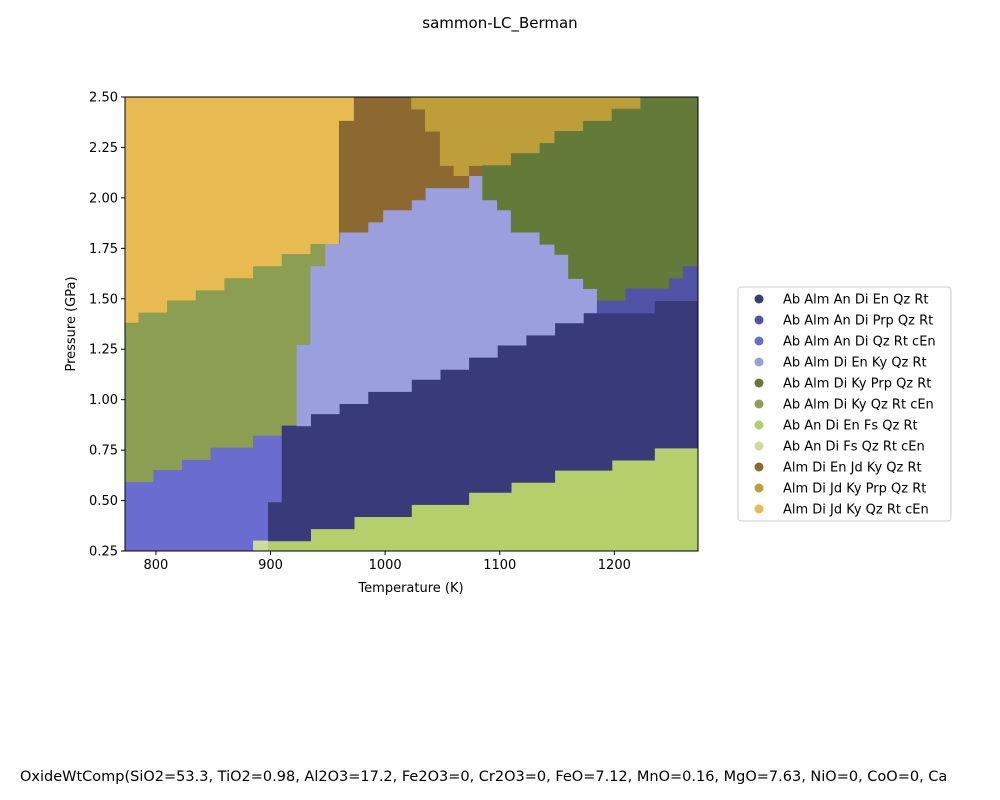  I want to click on legend-label: Ab Alm An Di Qz Rt cEn, so click(859, 342).